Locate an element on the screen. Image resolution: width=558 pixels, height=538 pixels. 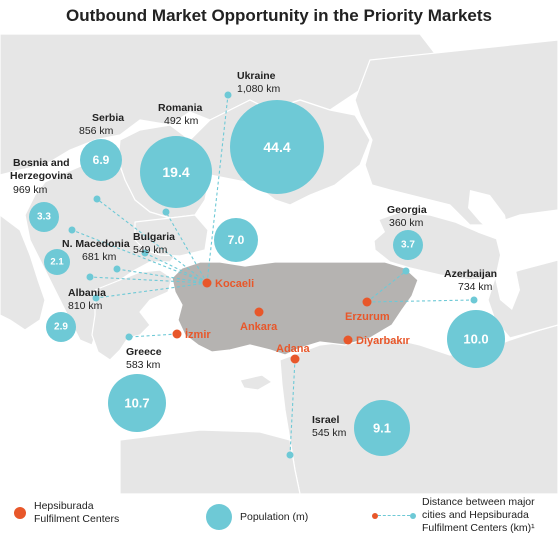
center-izmir-dot is located at coordinates (177, 334).